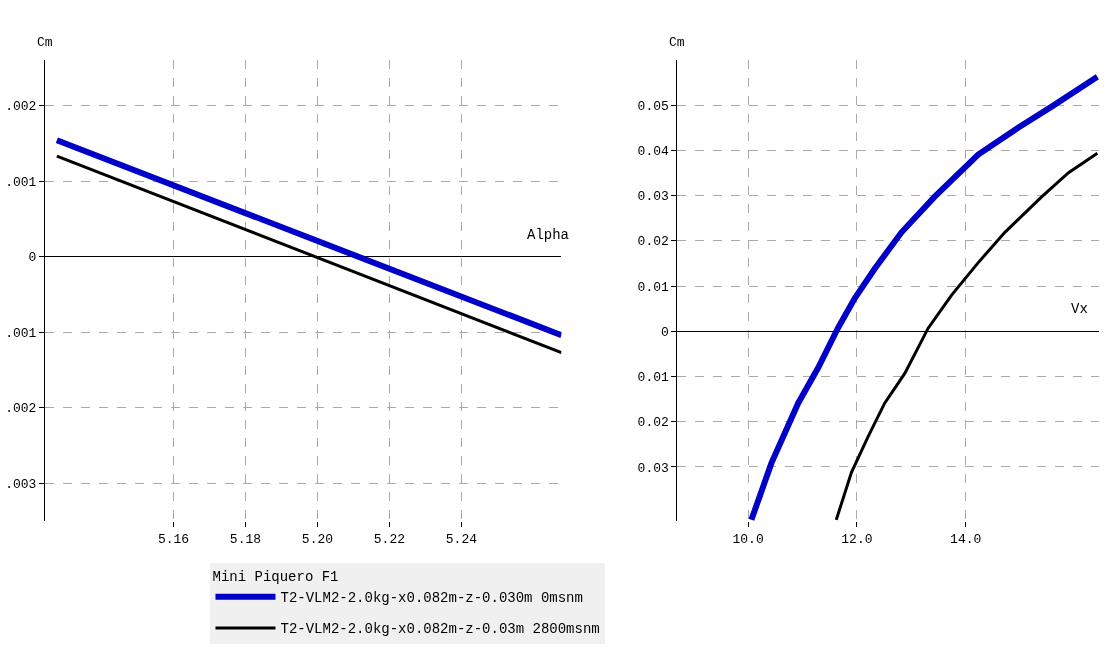 Image resolution: width=1109 pixels, height=654 pixels. What do you see at coordinates (461, 539) in the screenshot?
I see `x-tick-label: 5.24` at bounding box center [461, 539].